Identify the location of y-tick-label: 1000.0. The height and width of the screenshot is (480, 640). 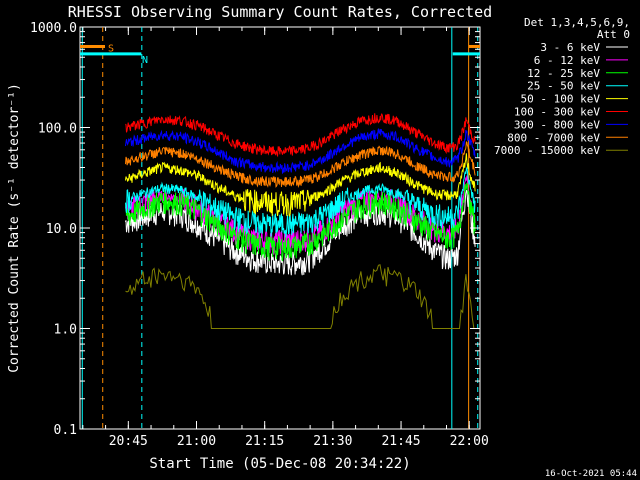
(53, 28).